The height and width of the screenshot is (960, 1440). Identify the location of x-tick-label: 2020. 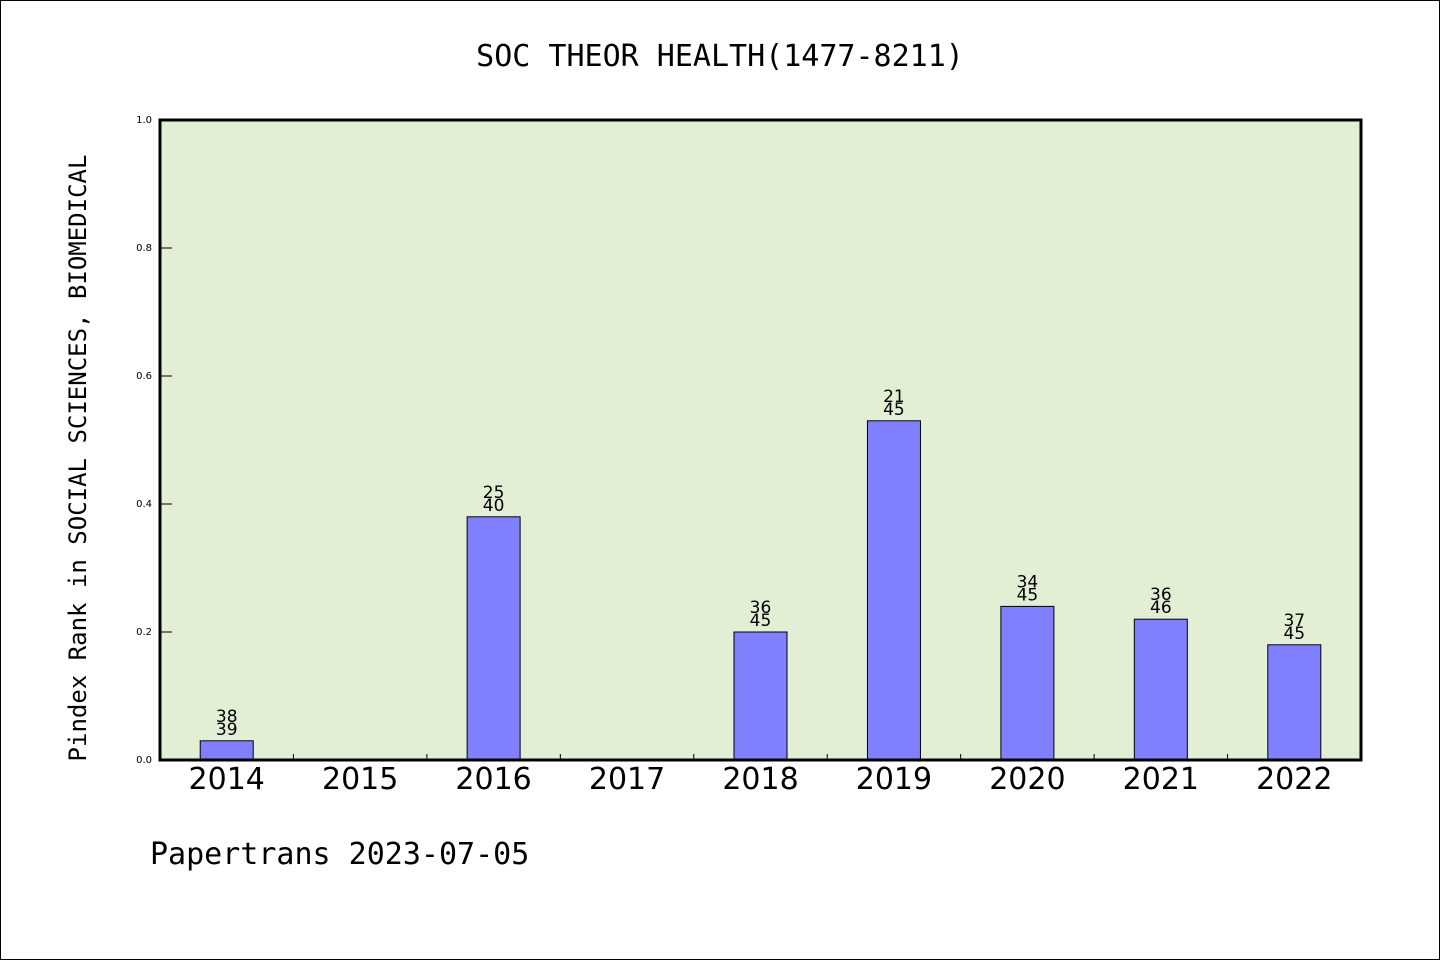
(1027, 779).